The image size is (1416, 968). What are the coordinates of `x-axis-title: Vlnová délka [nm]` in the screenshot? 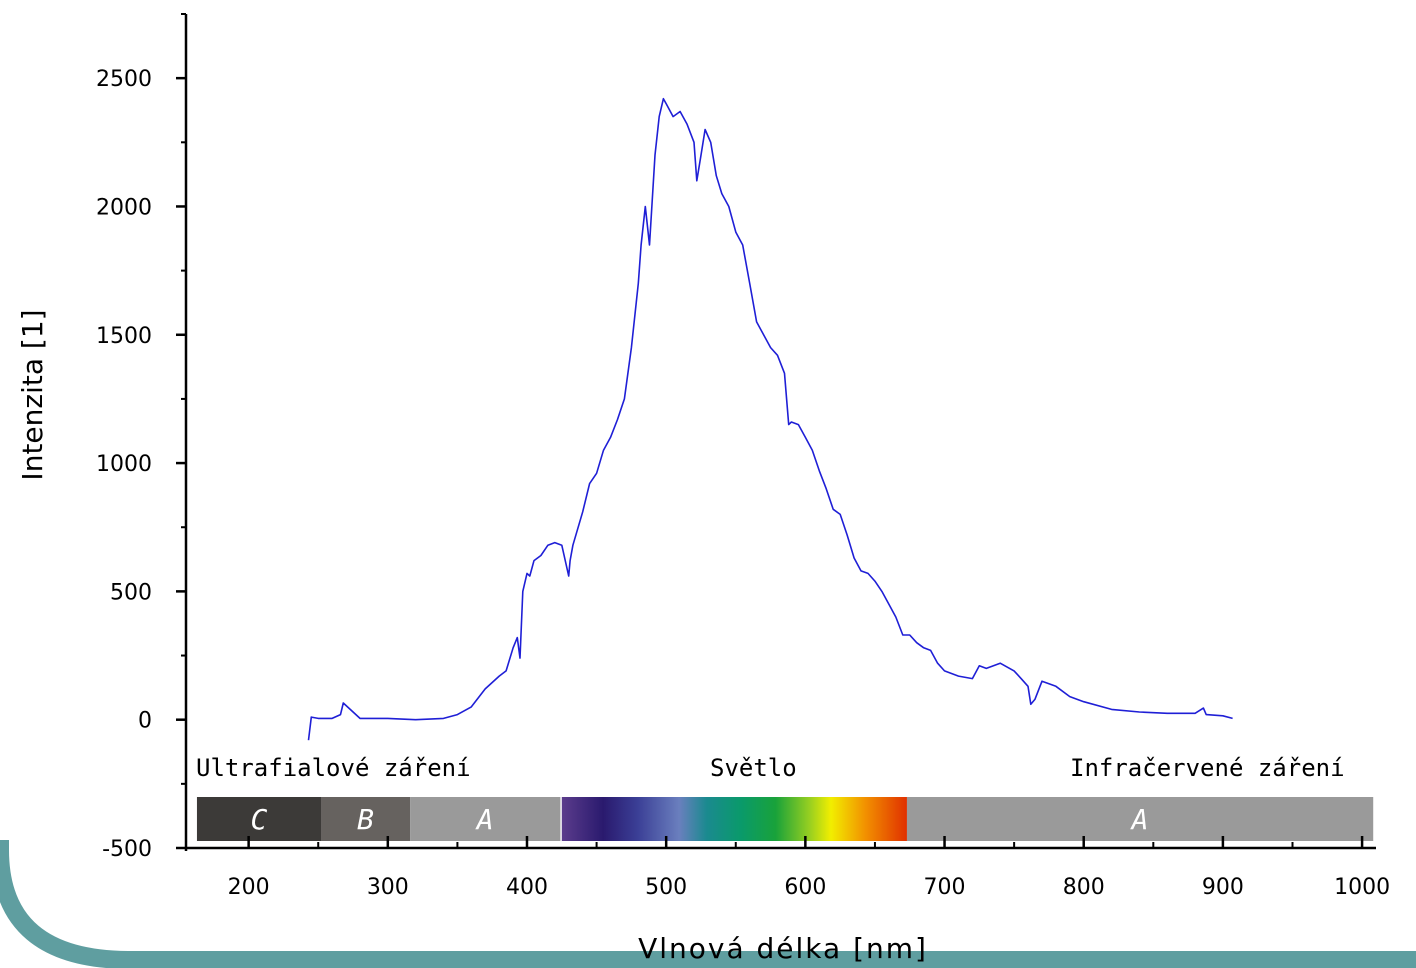 It's located at (783, 948).